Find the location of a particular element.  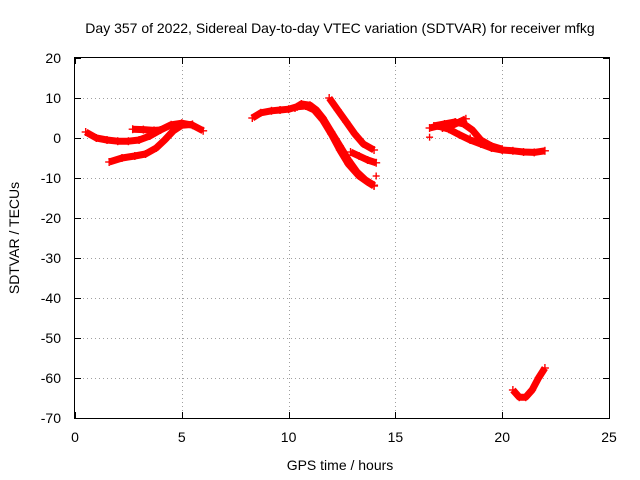

series-arc-e is located at coordinates (335, 145).